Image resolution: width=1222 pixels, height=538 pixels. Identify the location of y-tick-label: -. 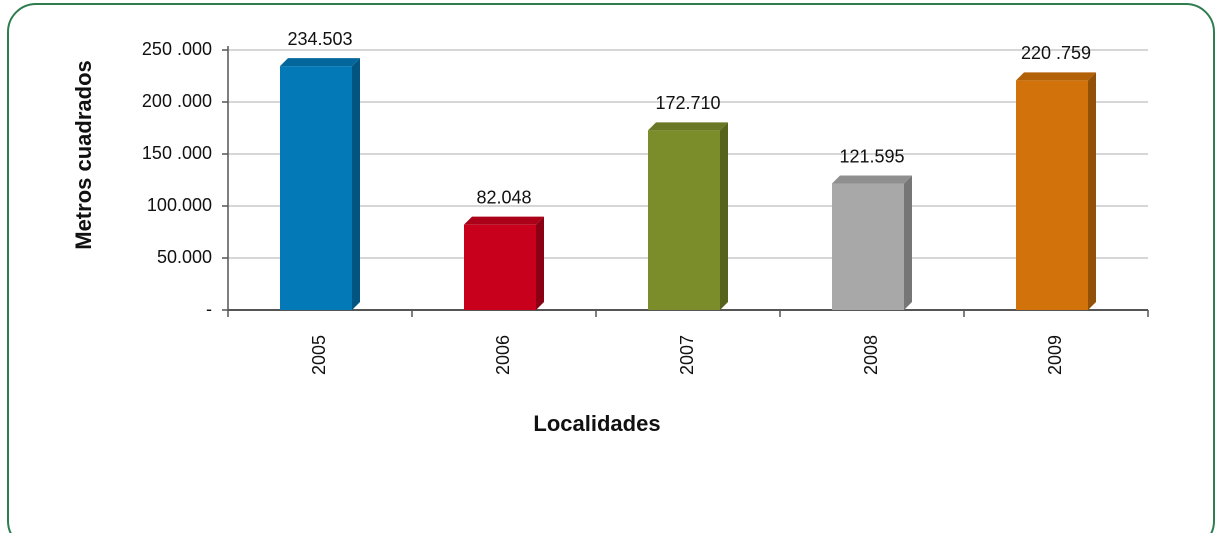
(209, 309).